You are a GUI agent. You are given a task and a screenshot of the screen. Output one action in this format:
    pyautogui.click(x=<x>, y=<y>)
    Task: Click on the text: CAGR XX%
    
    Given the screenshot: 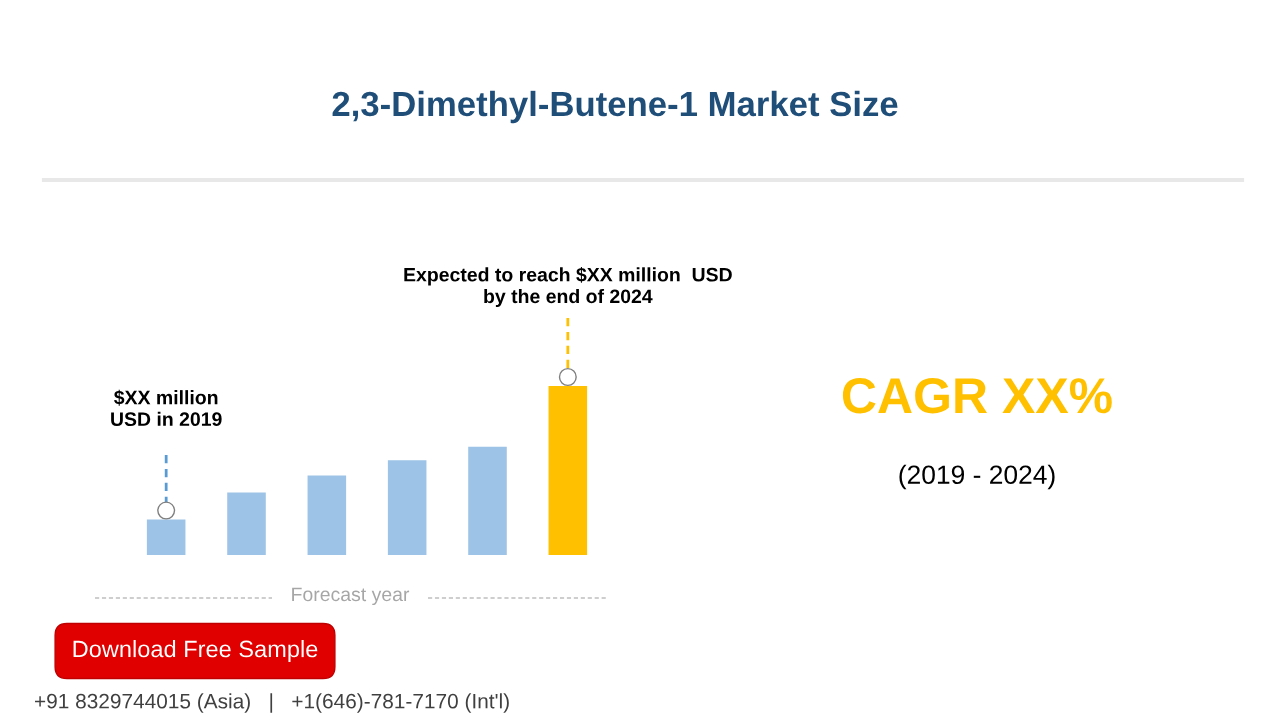 What is the action you would take?
    pyautogui.click(x=977, y=396)
    